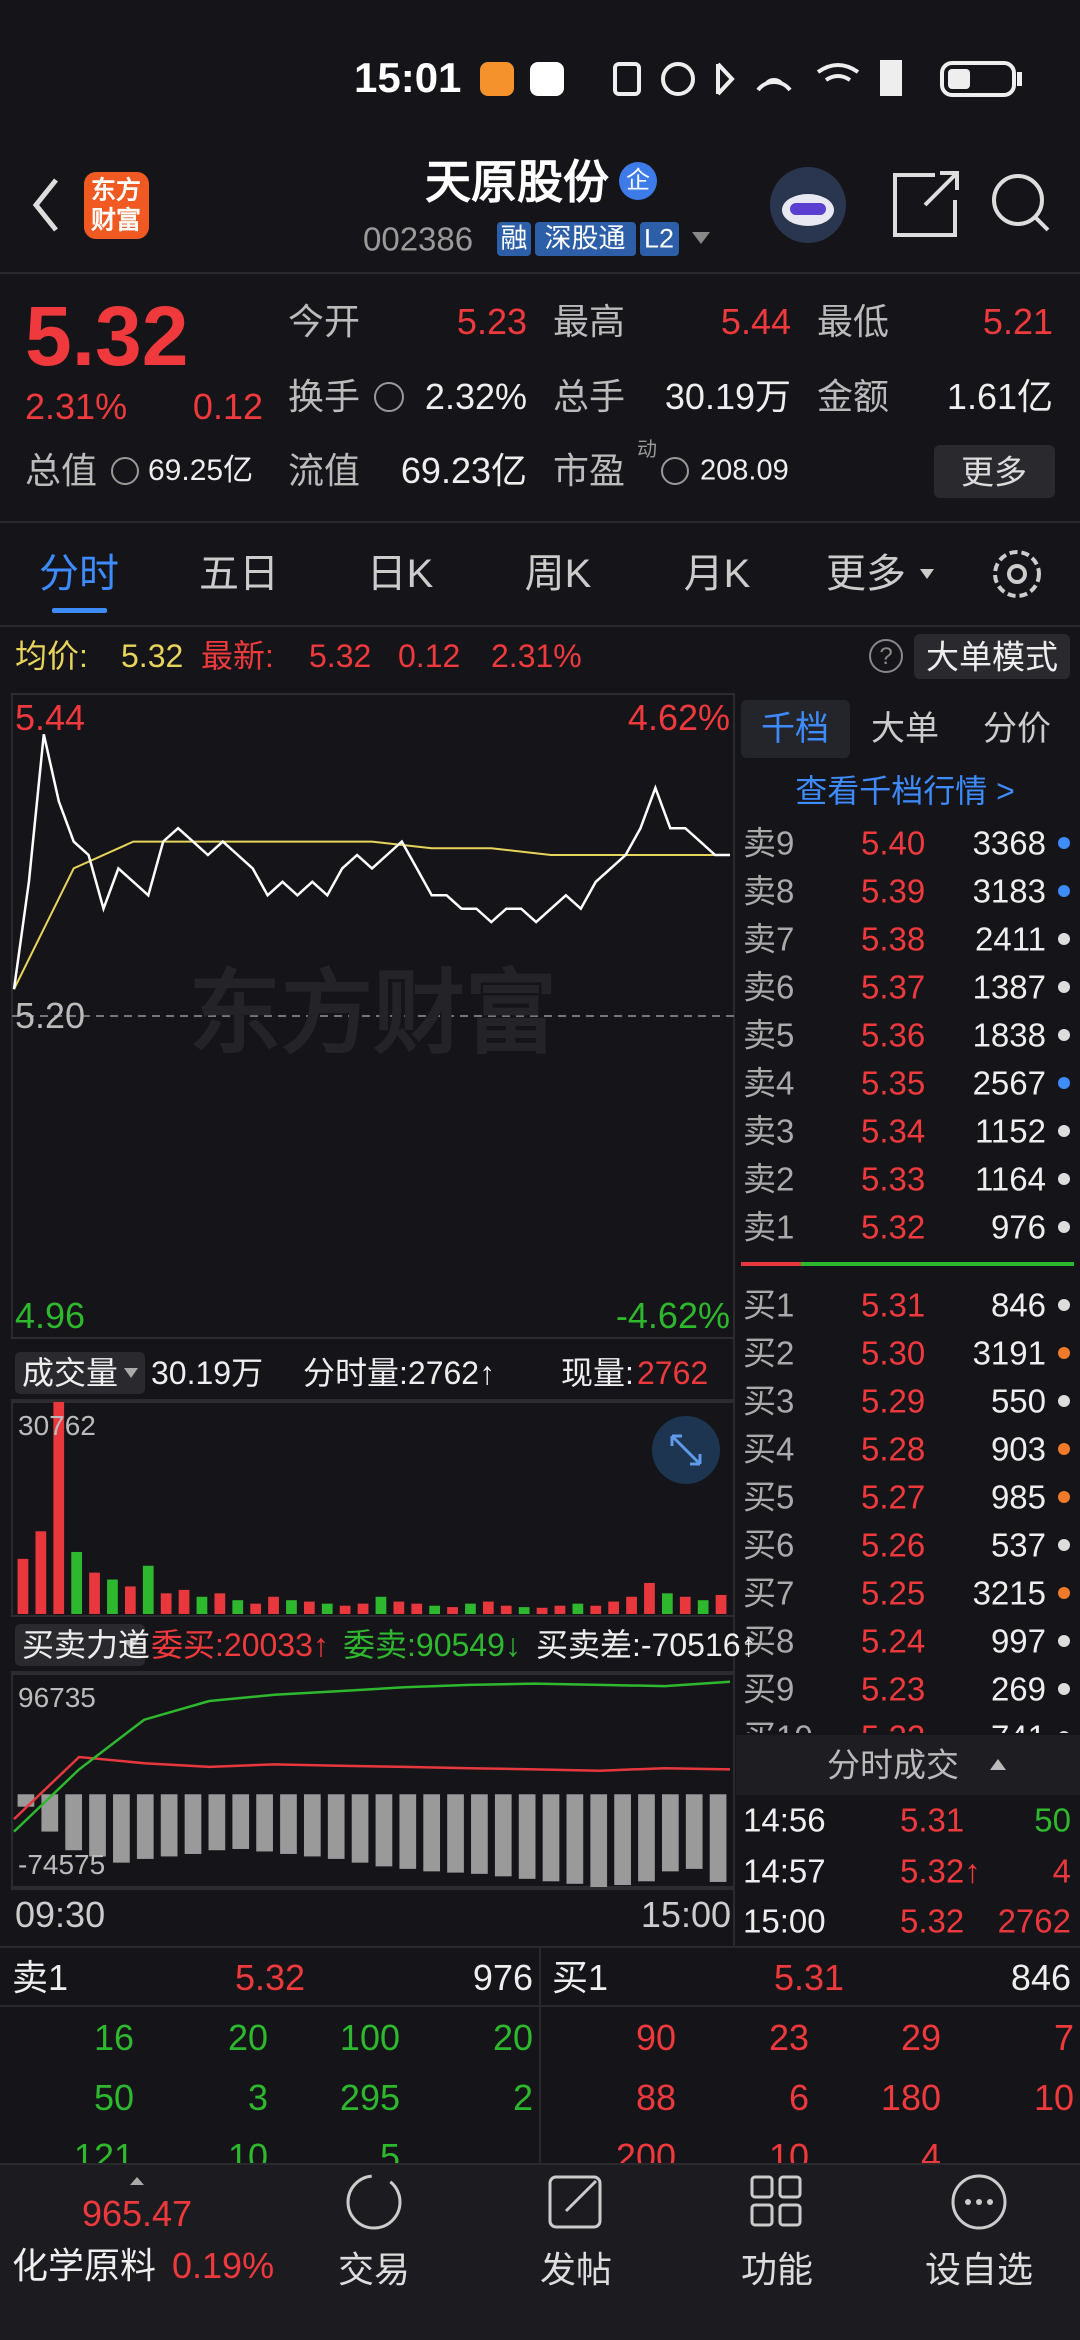 This screenshot has height=2340, width=1080. What do you see at coordinates (769, 843) in the screenshot?
I see `level-label: 卖9` at bounding box center [769, 843].